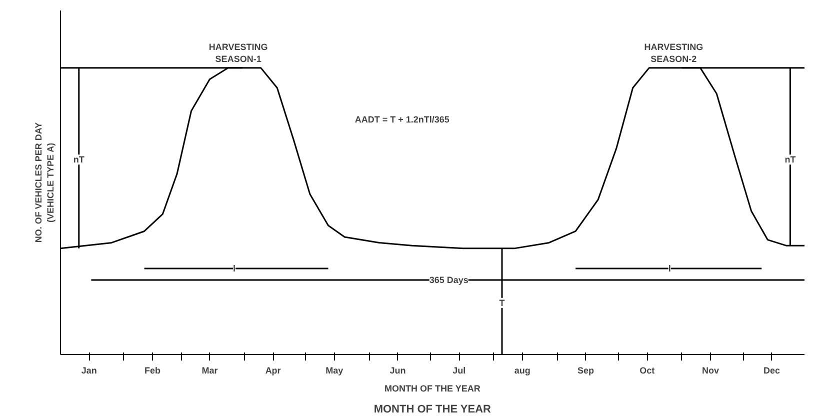 The image size is (814, 420). What do you see at coordinates (335, 371) in the screenshot?
I see `x-tick-label: May` at bounding box center [335, 371].